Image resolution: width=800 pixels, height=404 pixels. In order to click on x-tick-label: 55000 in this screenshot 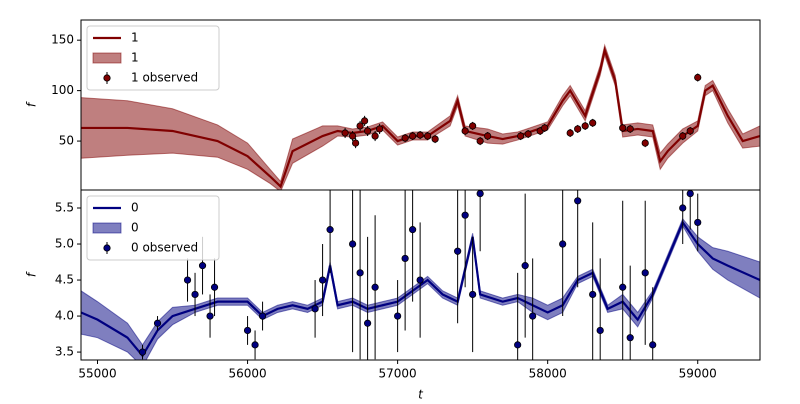, I will do `click(97, 374)`.